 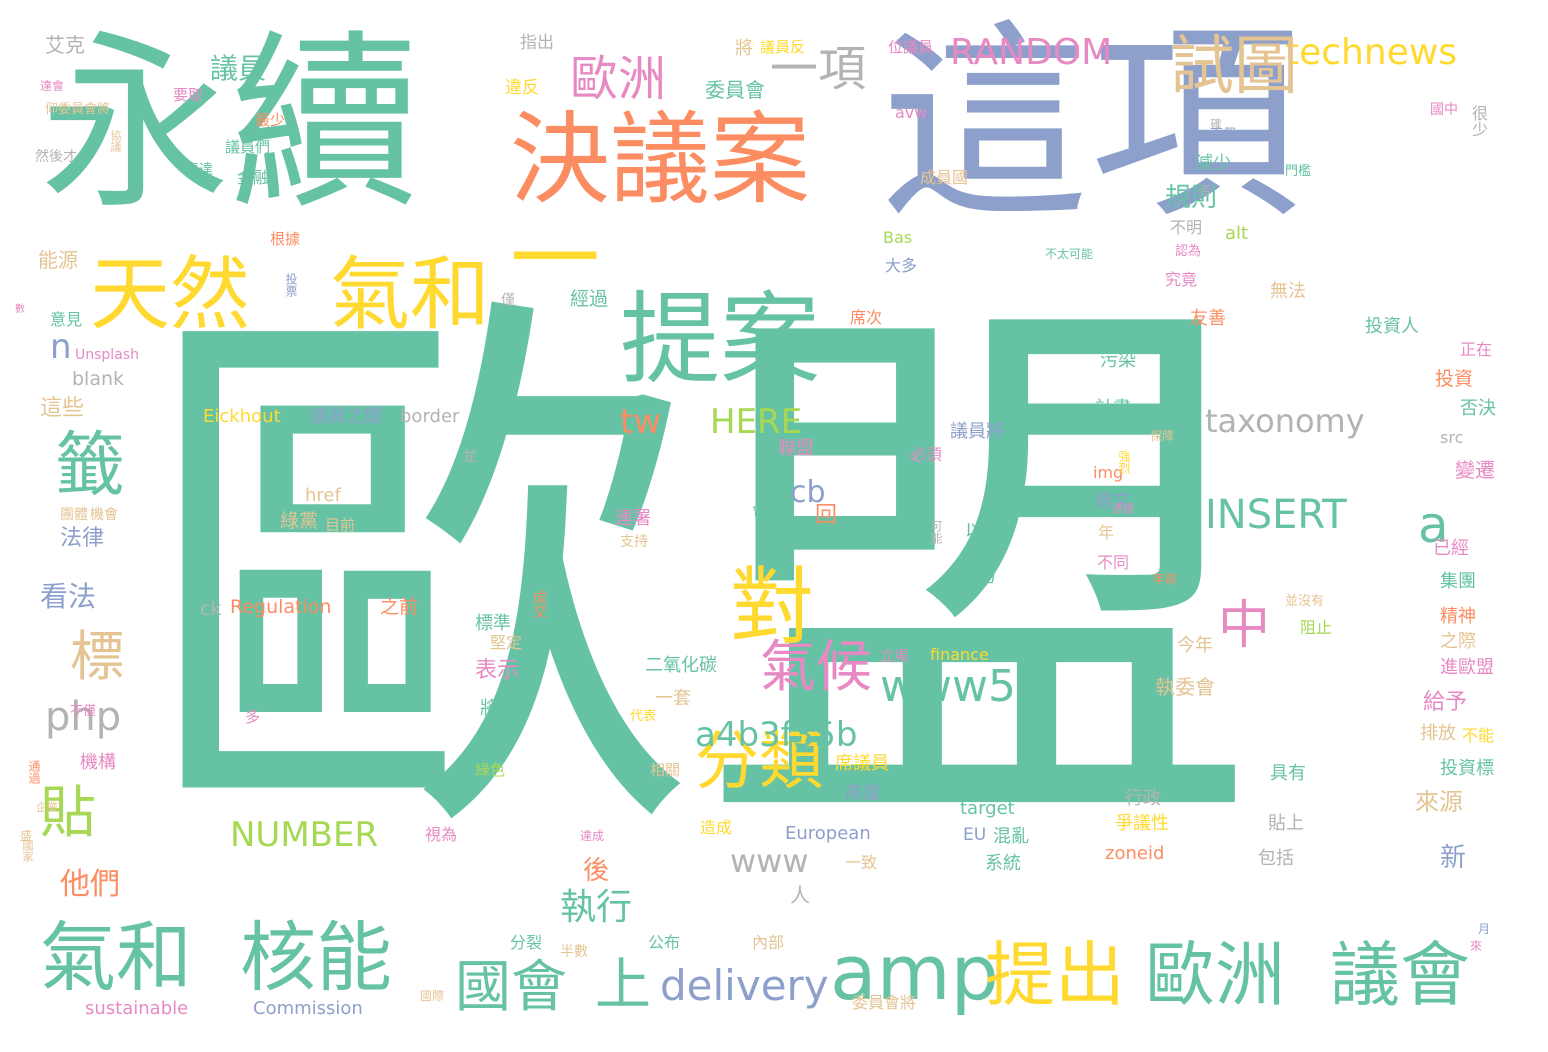 I want to click on cloud-word: 公布, so click(x=664, y=942).